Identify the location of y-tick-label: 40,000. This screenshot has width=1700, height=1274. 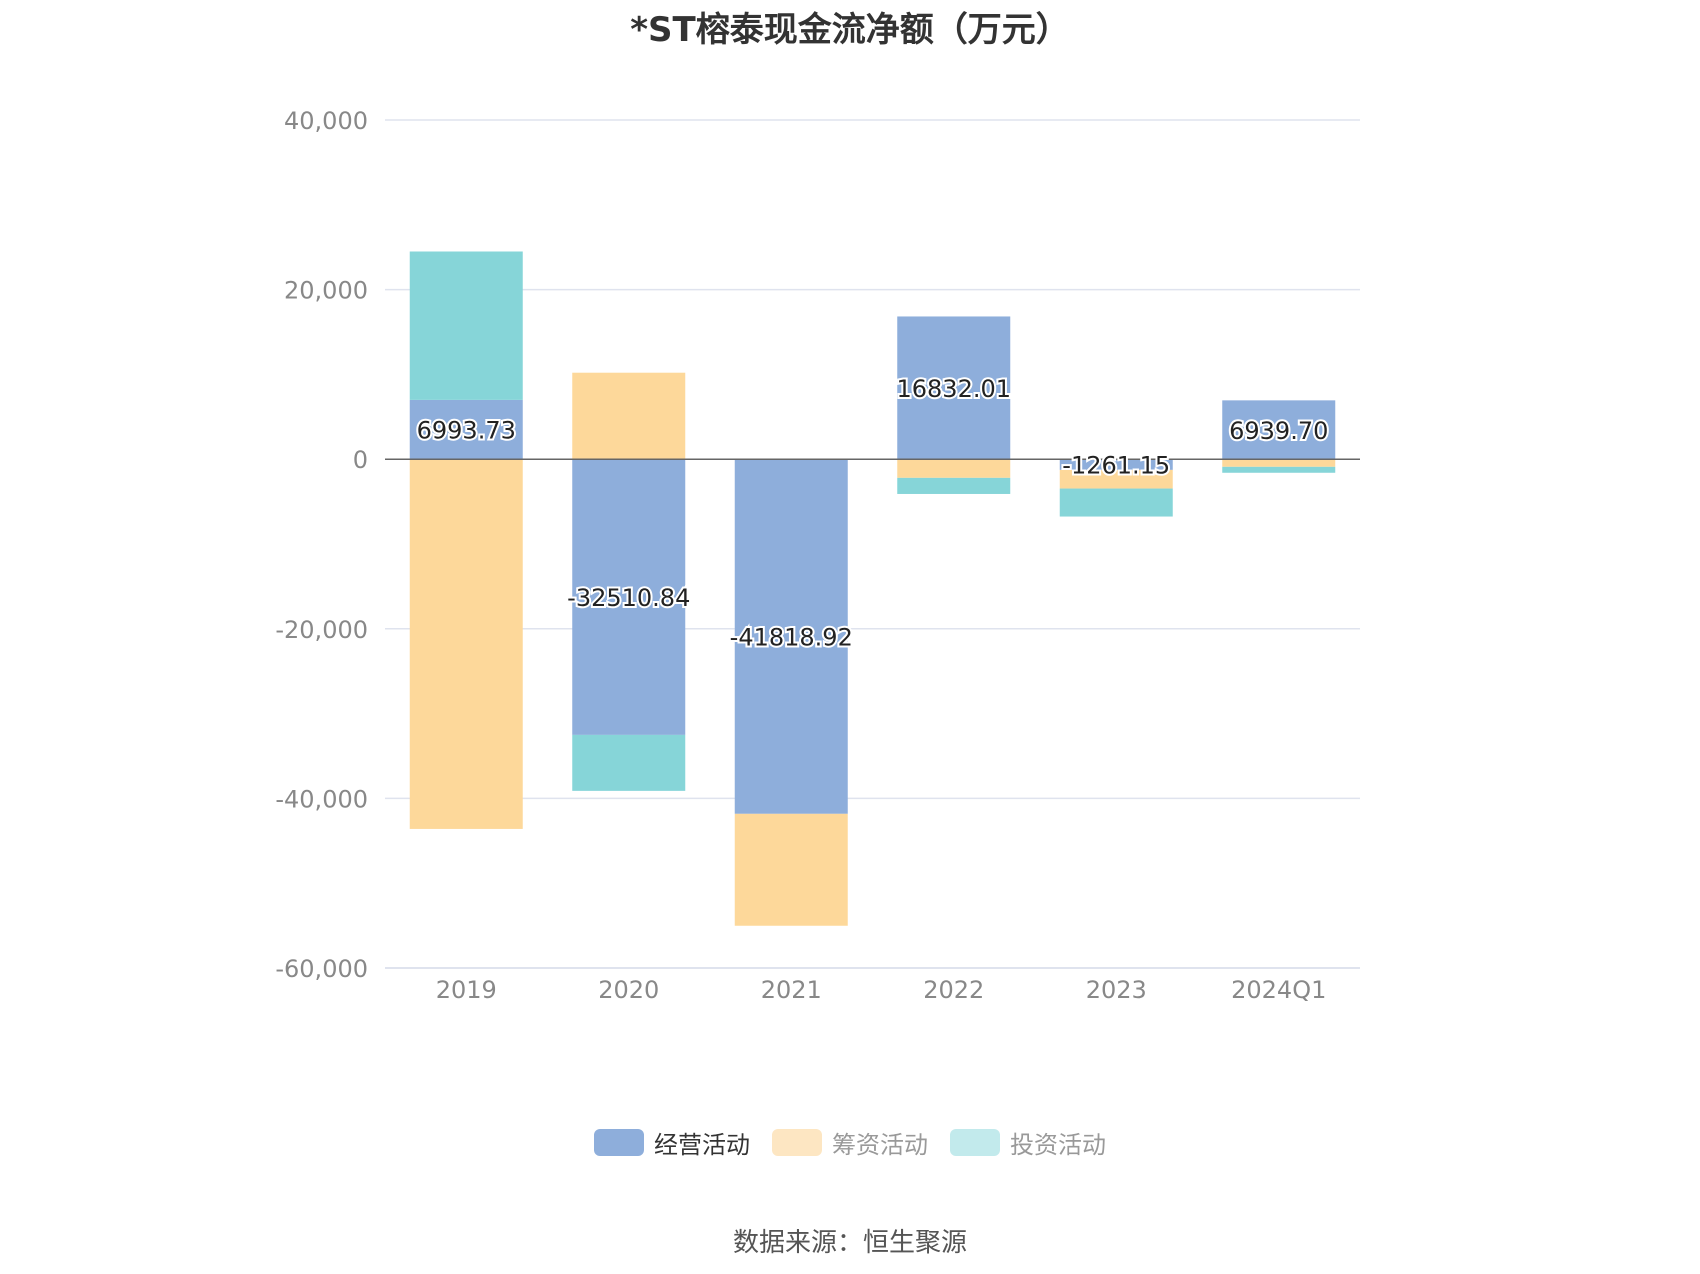
(326, 121).